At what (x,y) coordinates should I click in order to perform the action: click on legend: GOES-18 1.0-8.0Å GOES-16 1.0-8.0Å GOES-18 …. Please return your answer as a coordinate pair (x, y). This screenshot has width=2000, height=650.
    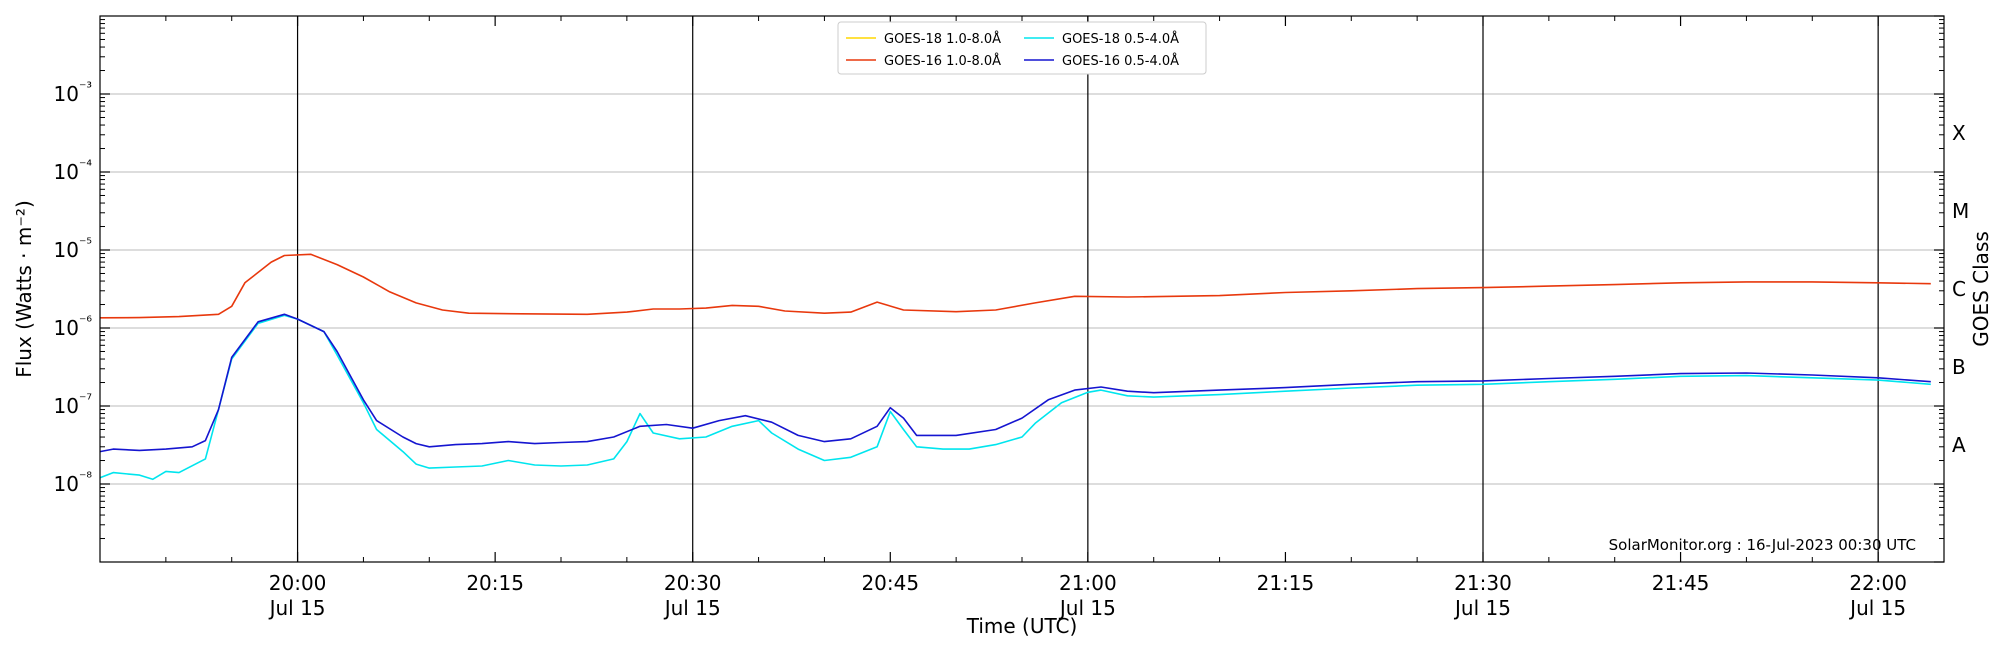
    Looking at the image, I should click on (1022, 48).